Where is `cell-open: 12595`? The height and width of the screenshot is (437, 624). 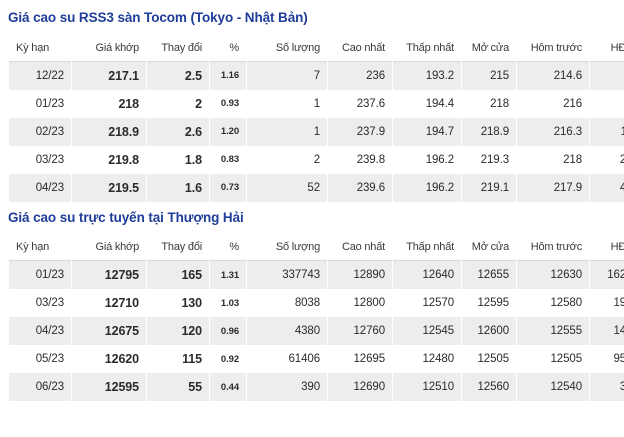 cell-open: 12595 is located at coordinates (489, 303).